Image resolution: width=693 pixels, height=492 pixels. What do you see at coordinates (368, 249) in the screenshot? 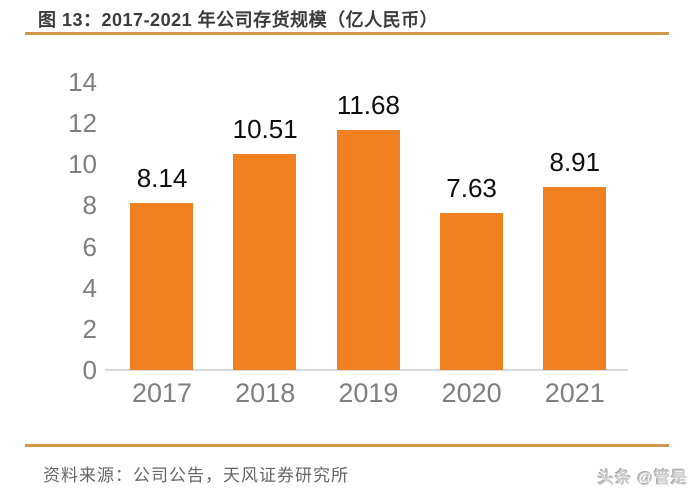
I see `bar-2019` at bounding box center [368, 249].